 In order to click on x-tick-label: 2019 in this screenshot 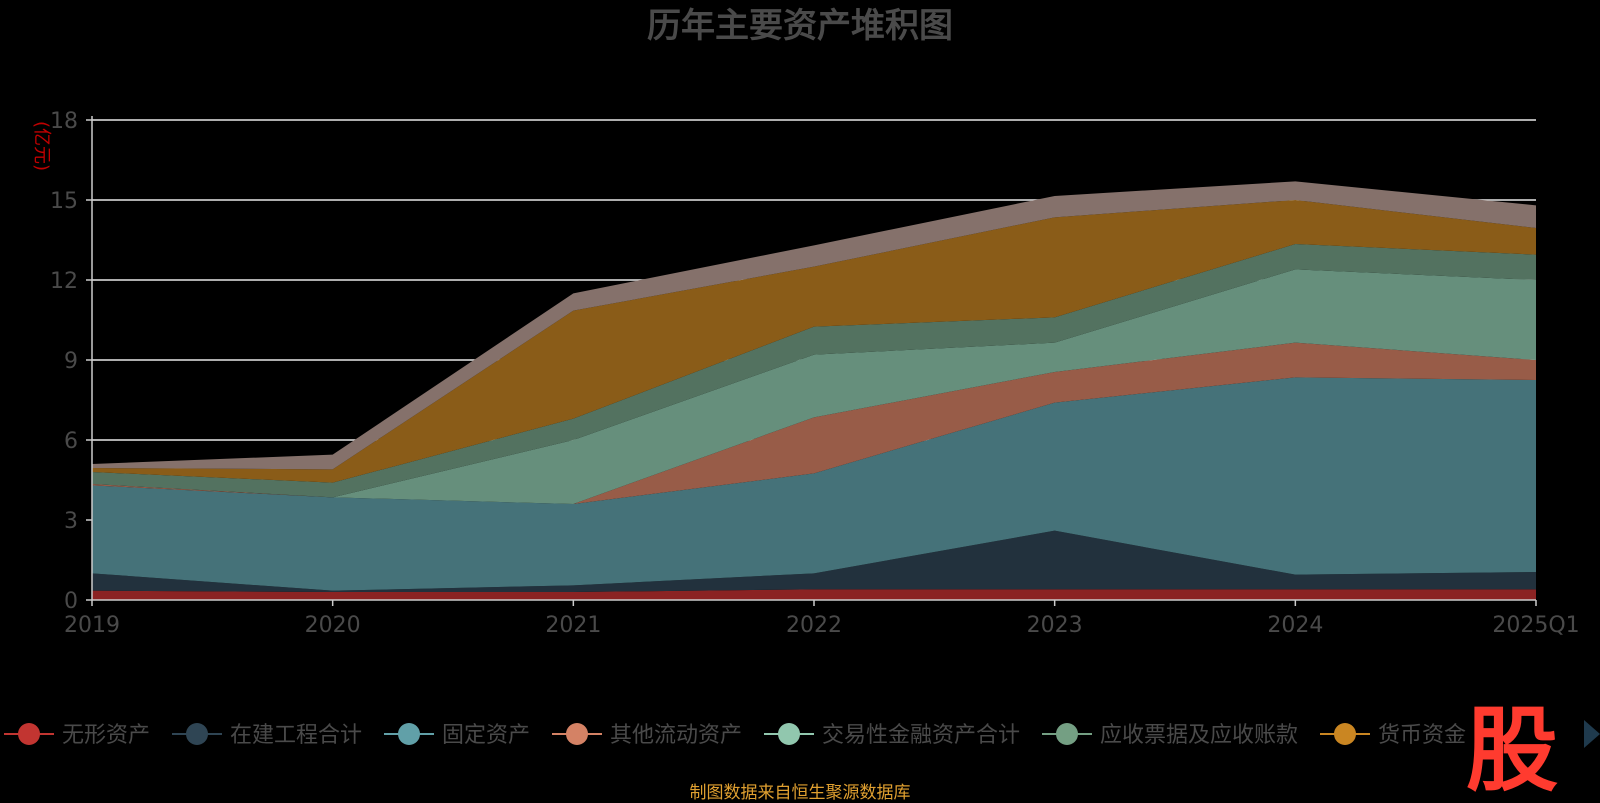, I will do `click(92, 625)`.